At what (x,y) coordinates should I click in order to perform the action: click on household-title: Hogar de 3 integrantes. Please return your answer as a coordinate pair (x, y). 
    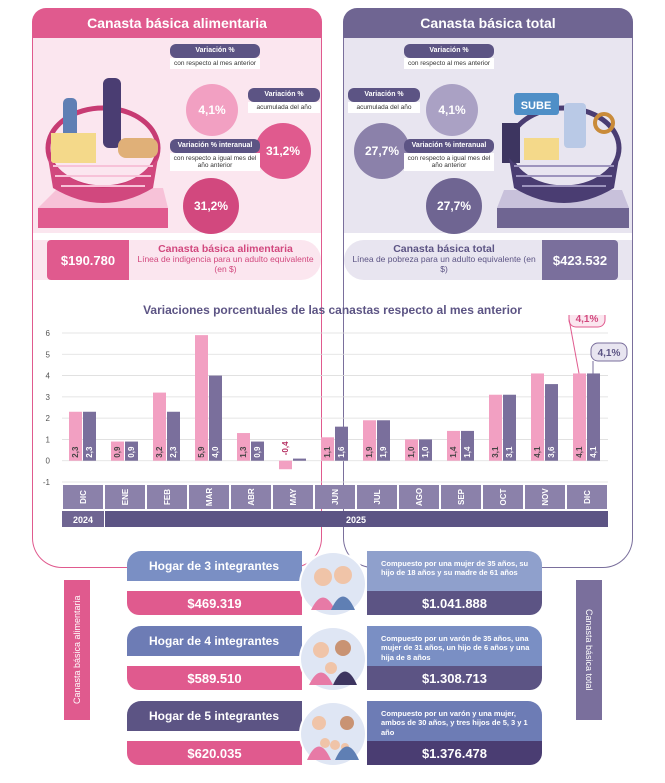
    Looking at the image, I should click on (214, 566).